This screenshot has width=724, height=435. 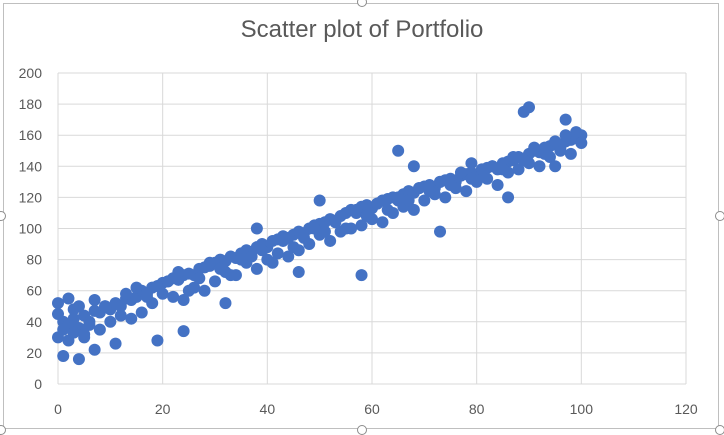 What do you see at coordinates (582, 409) in the screenshot?
I see `x-tick-label: 100` at bounding box center [582, 409].